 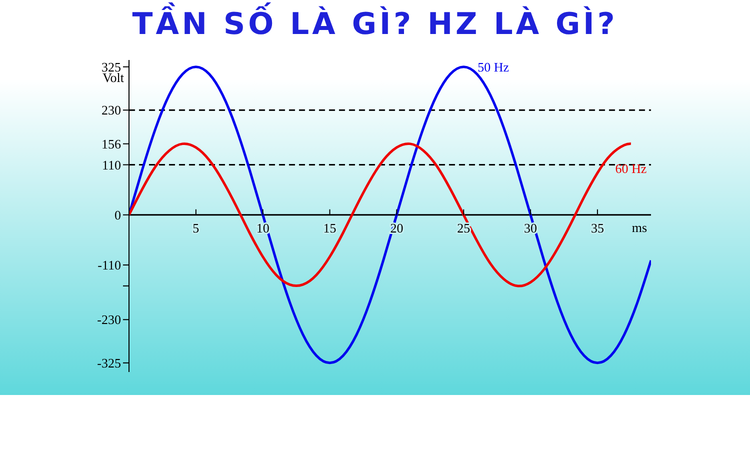 What do you see at coordinates (112, 144) in the screenshot?
I see `y-tick-label: 156` at bounding box center [112, 144].